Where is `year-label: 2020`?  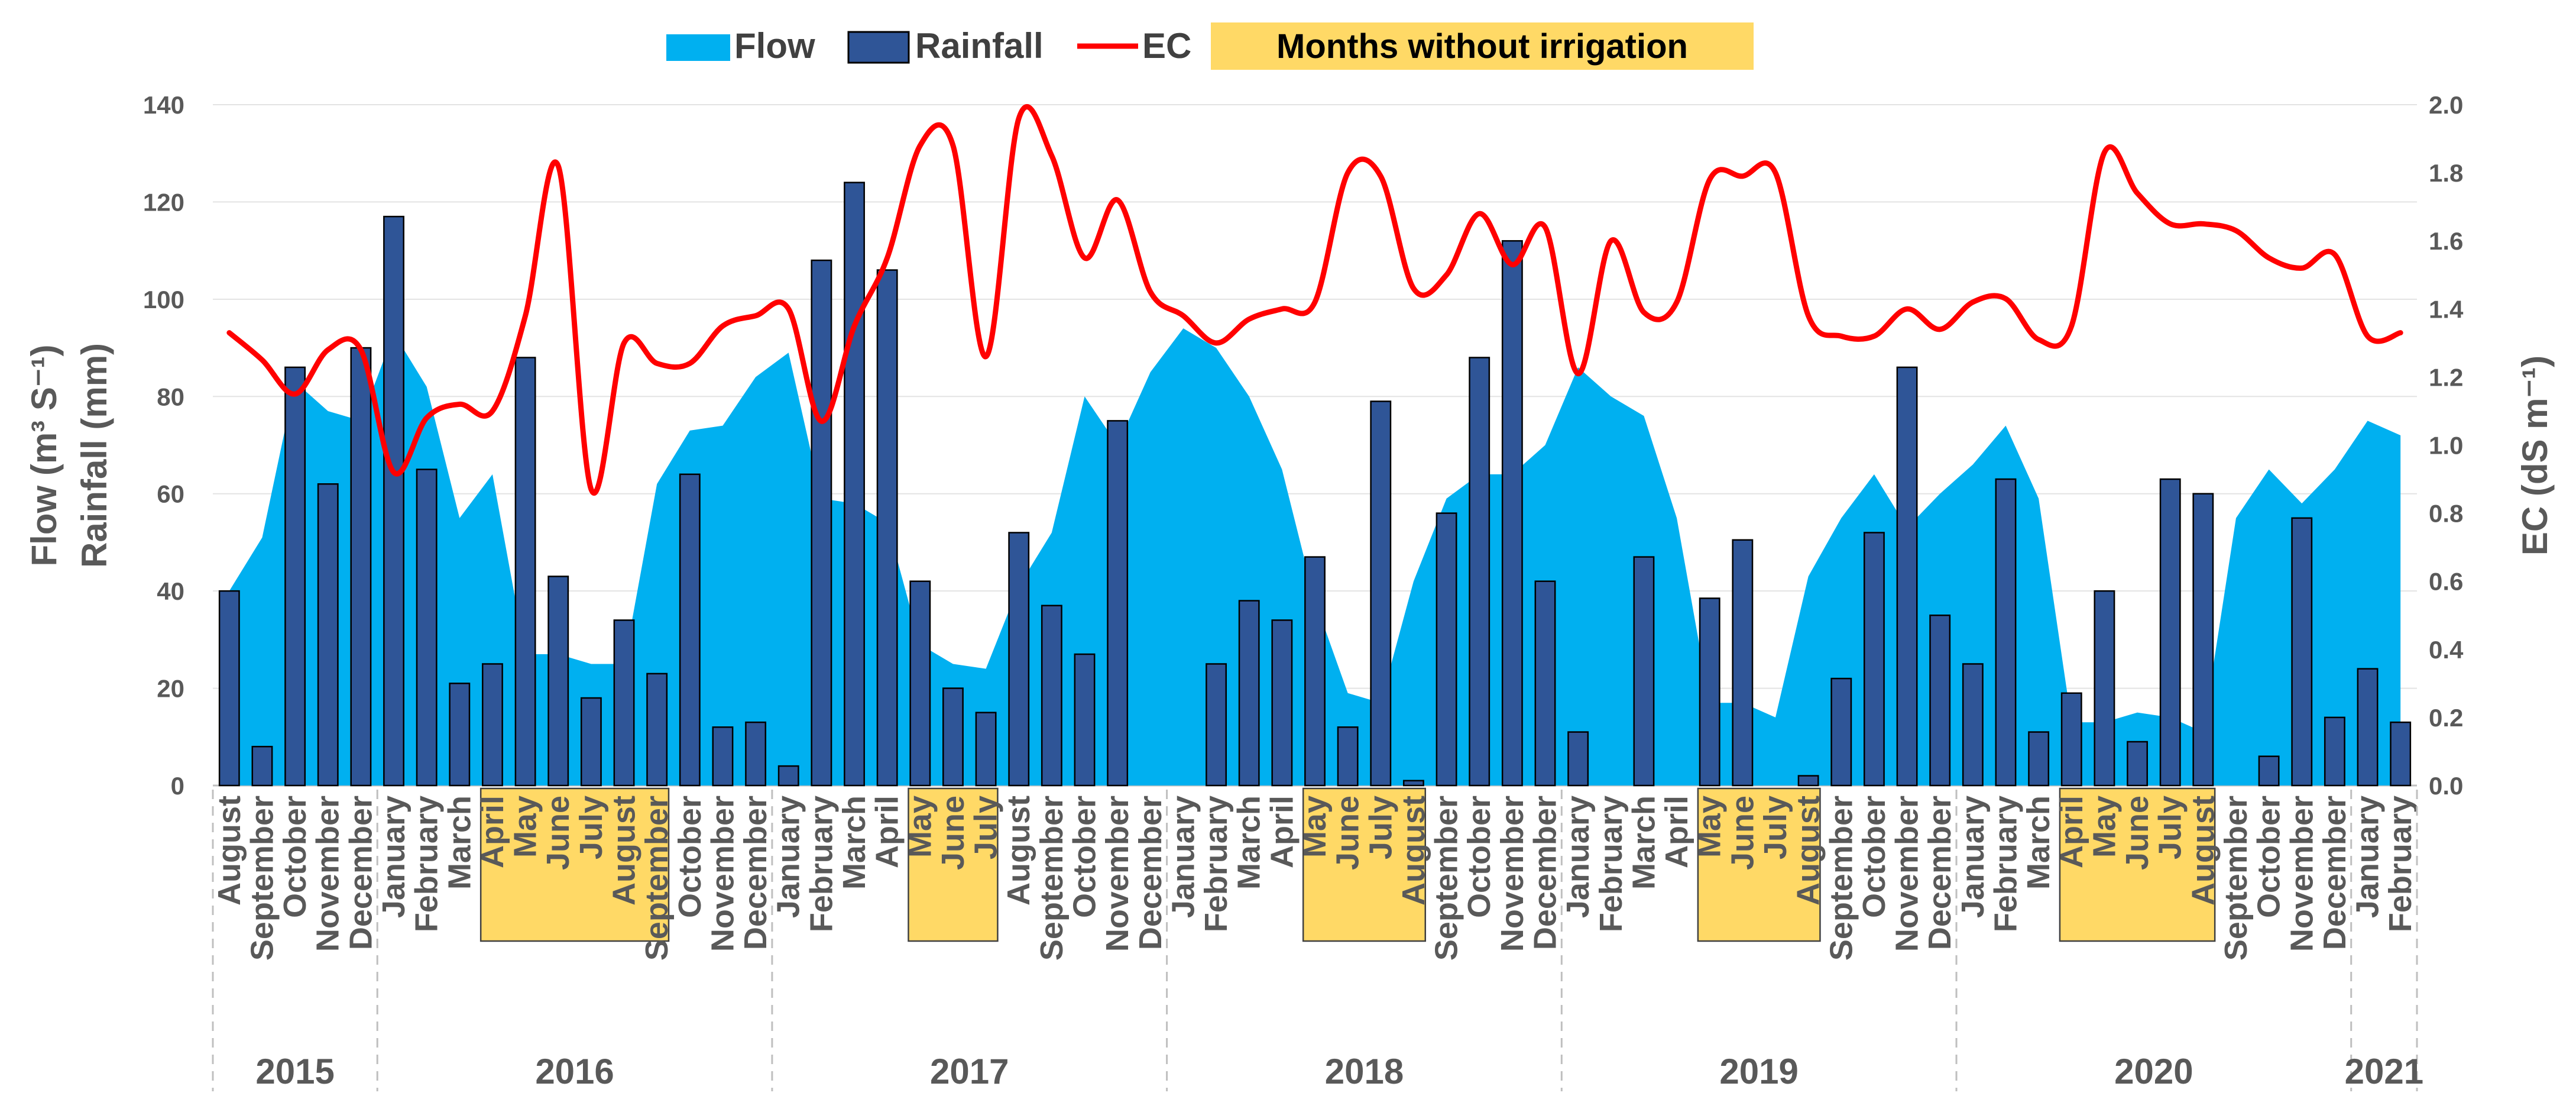
year-label: 2020 is located at coordinates (2153, 1071).